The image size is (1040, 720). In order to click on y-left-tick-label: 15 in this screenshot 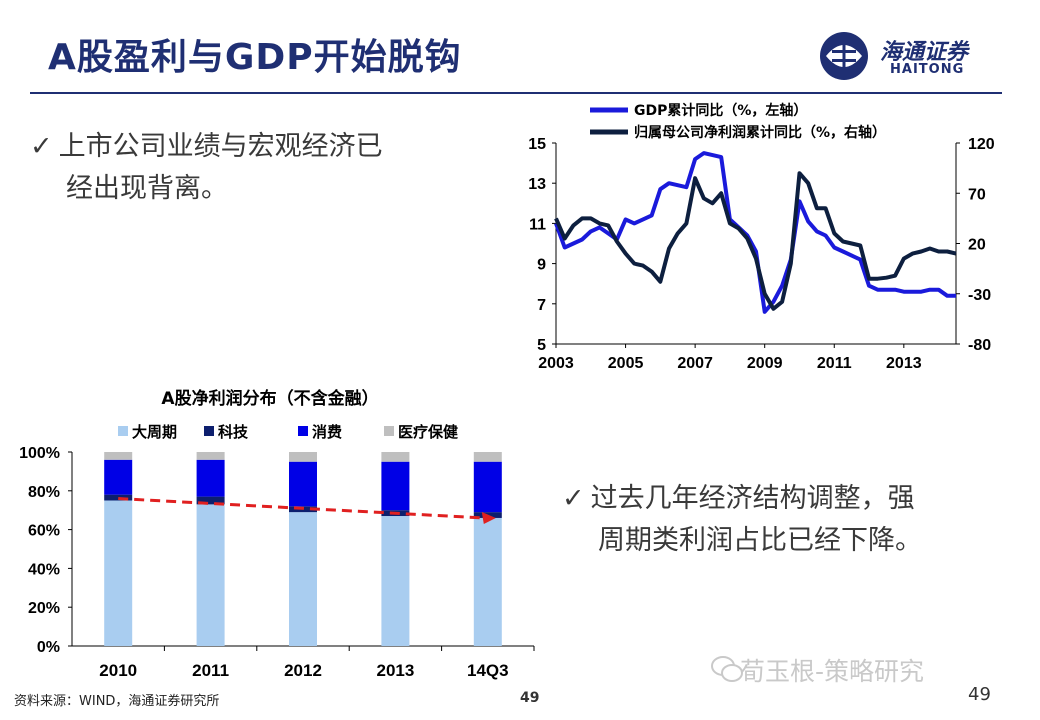, I will do `click(537, 144)`.